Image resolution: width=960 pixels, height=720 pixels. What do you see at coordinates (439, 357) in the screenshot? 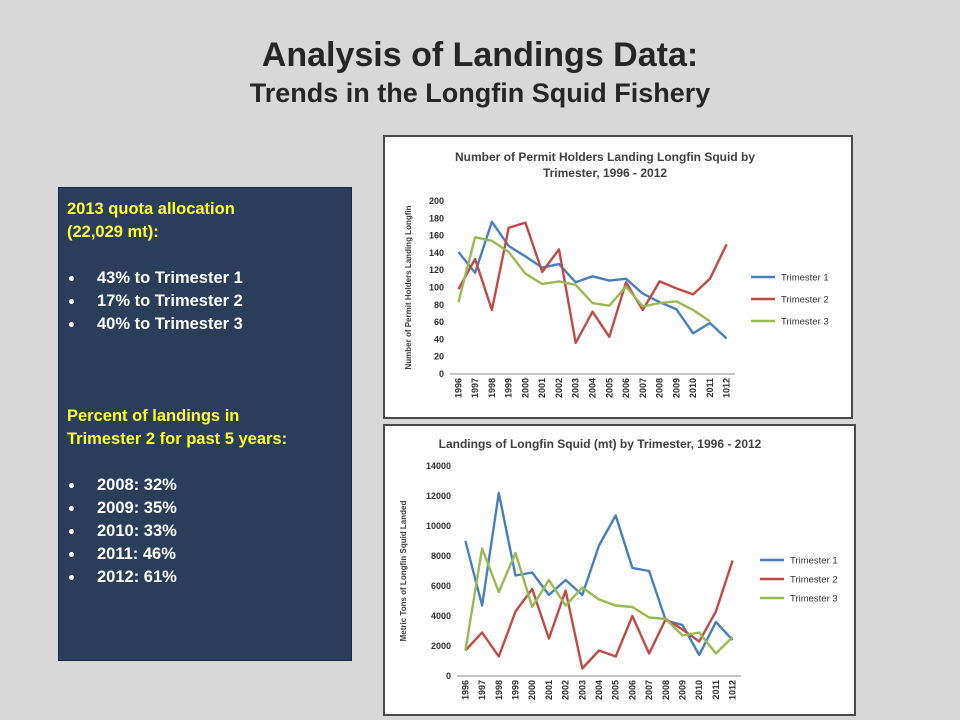
I see `y-tick-label: 20` at bounding box center [439, 357].